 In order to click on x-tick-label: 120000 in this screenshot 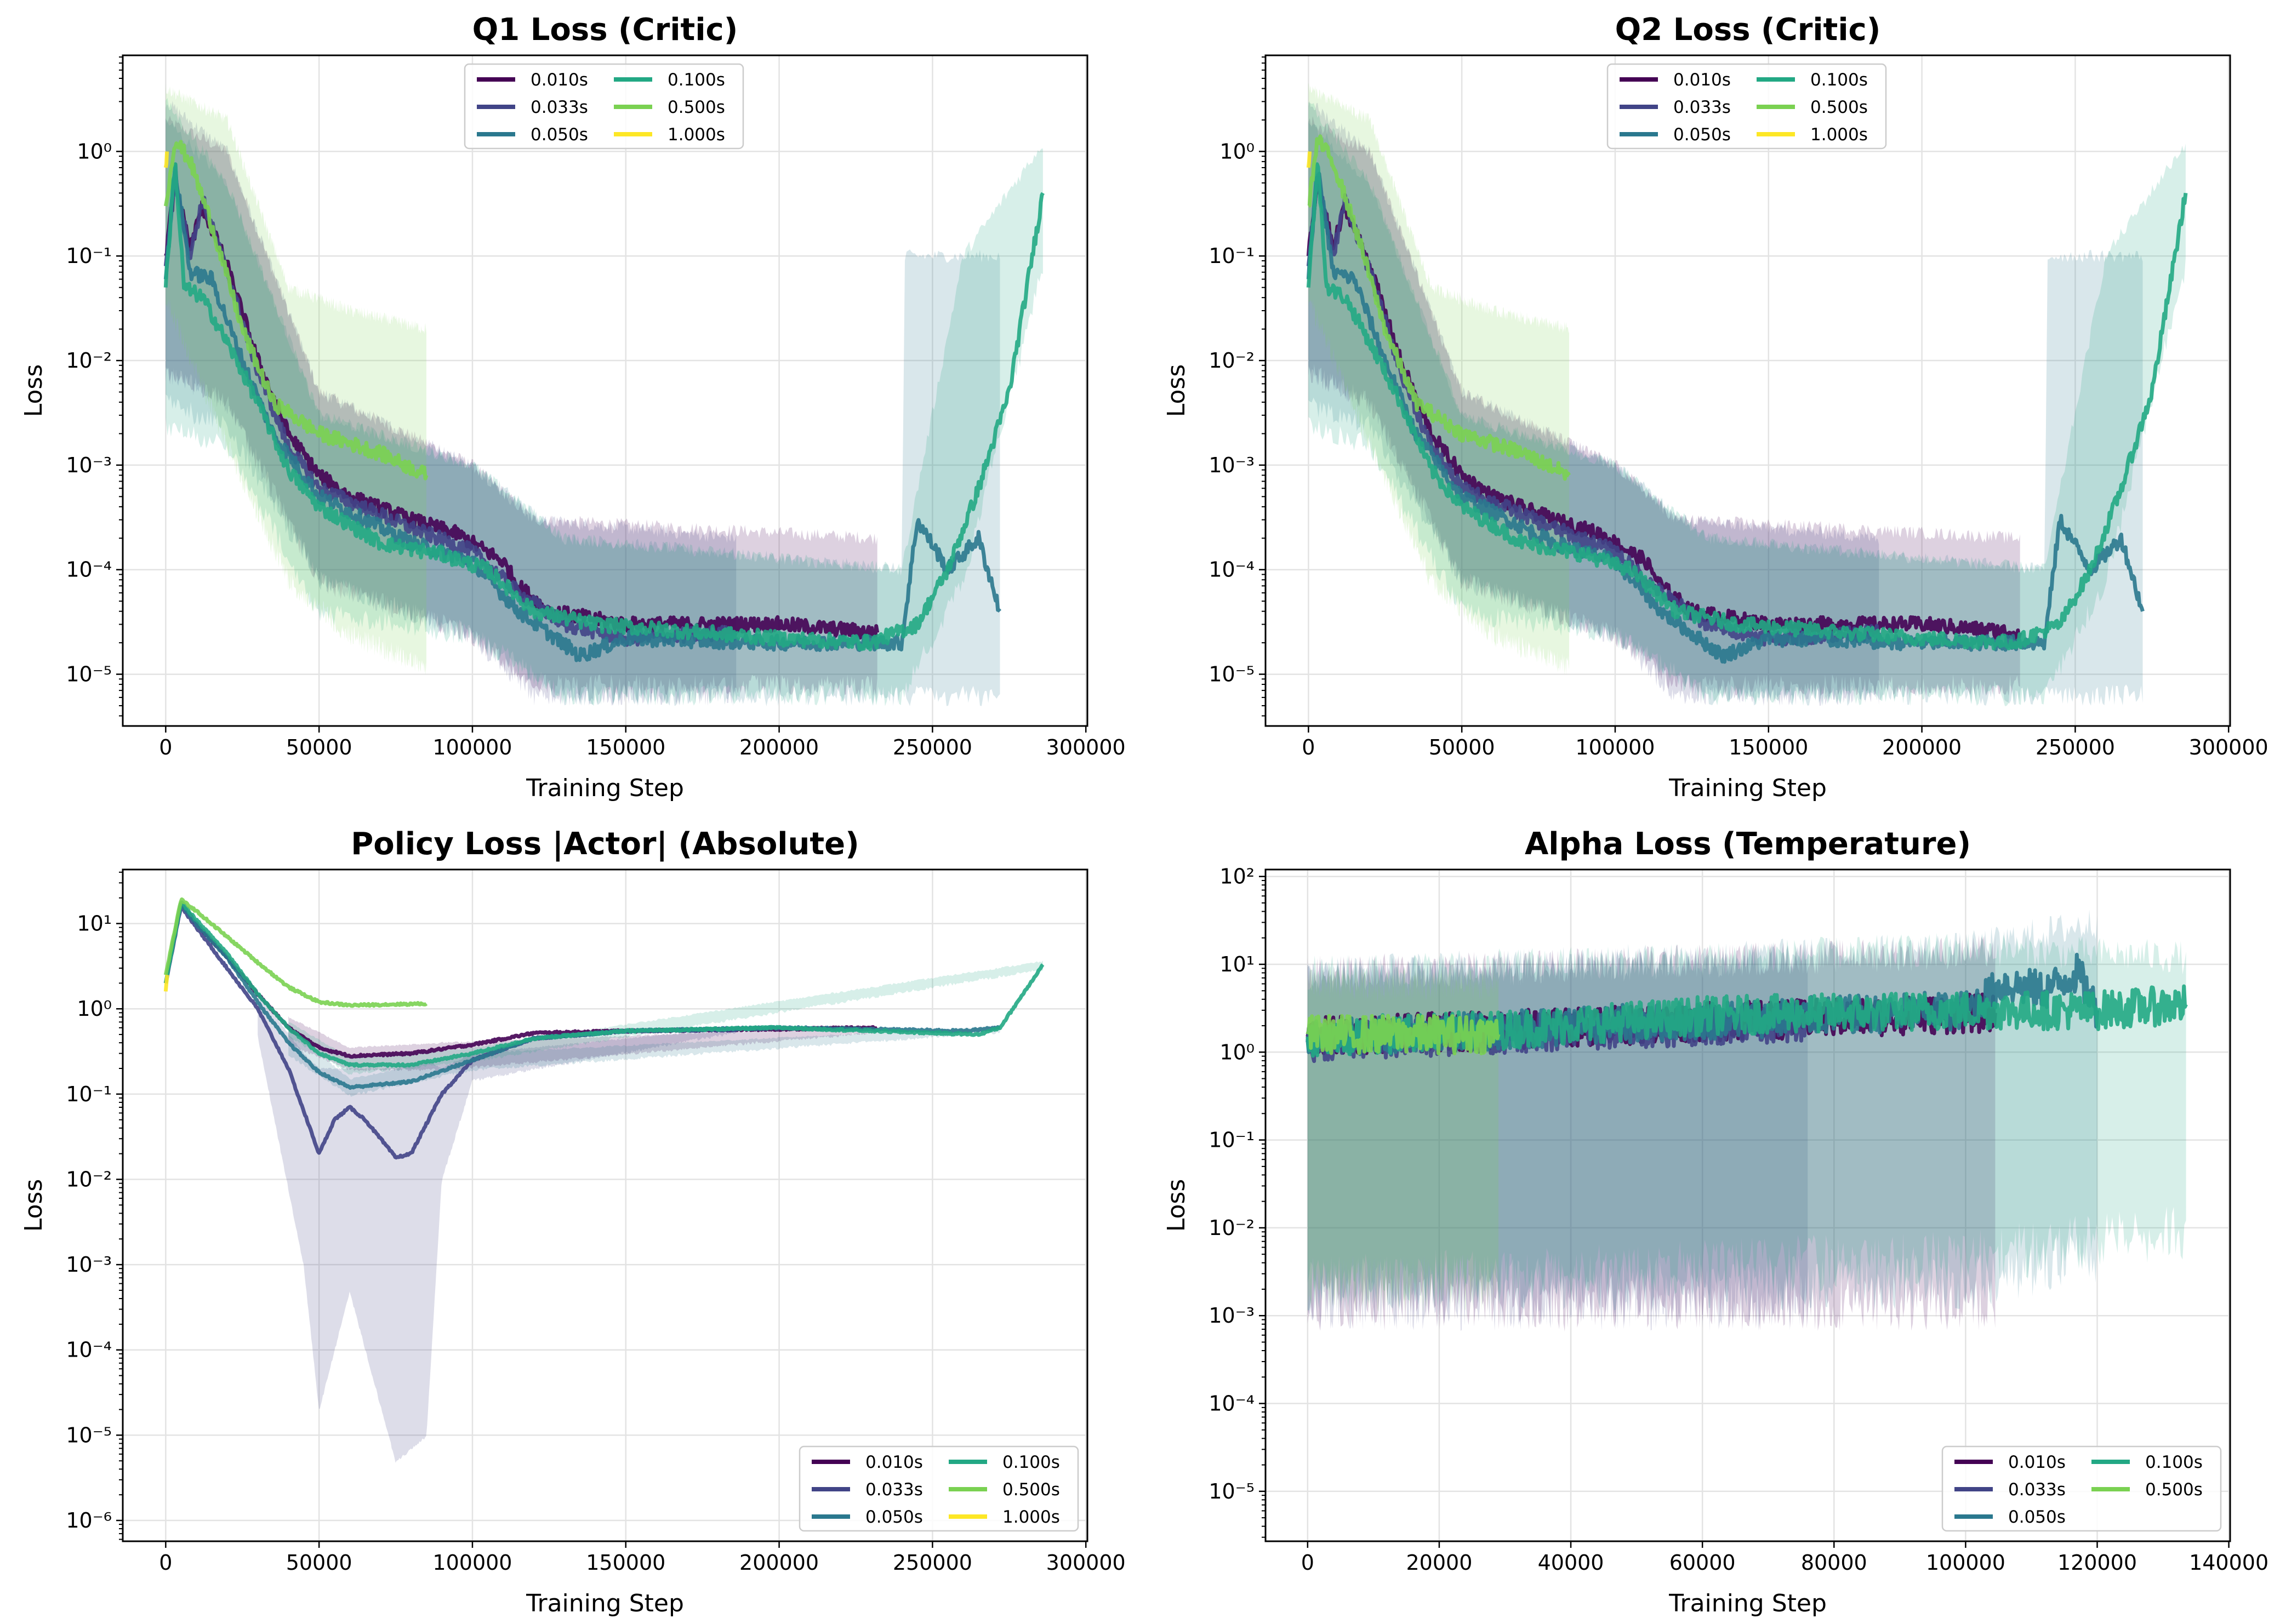, I will do `click(2097, 1563)`.